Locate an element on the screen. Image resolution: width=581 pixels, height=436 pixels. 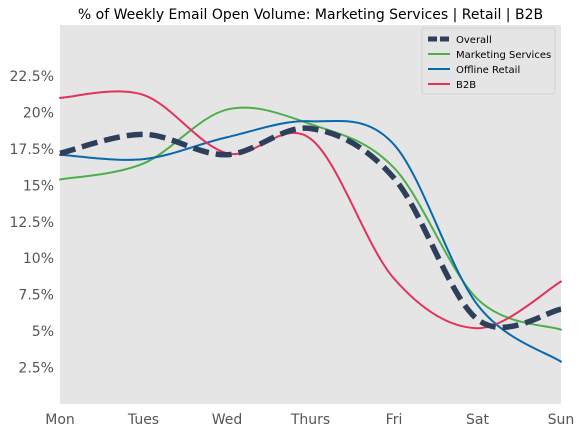
y-tick-label: 22.5% is located at coordinates (32, 77).